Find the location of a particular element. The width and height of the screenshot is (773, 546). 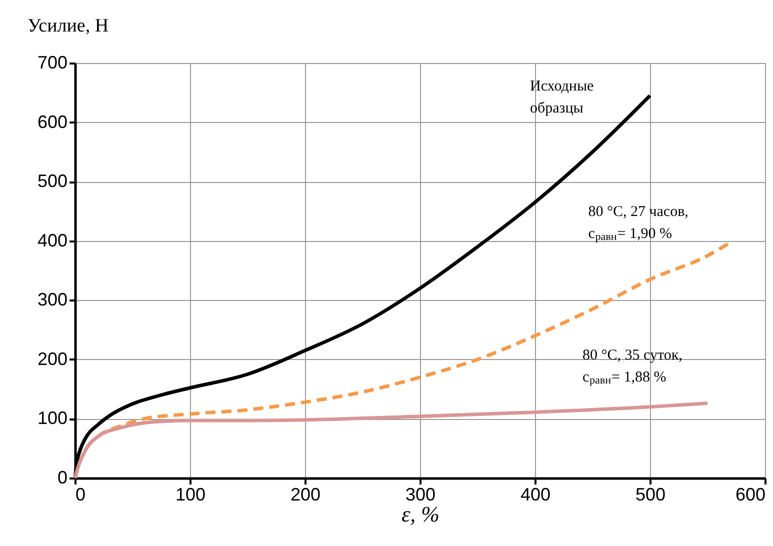

y-tick-label: 300 is located at coordinates (52, 300).